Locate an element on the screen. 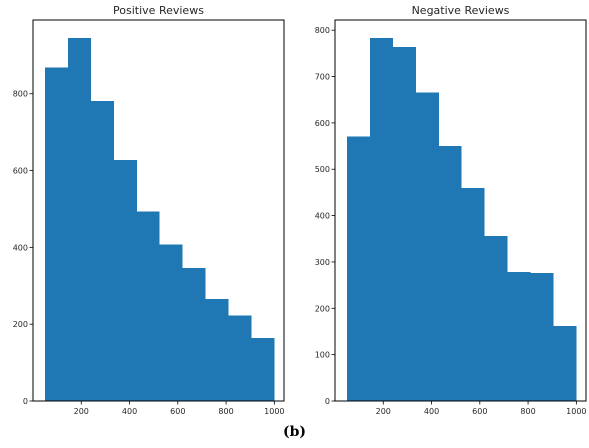 This screenshot has width=589, height=448. y-tick-label: 300 is located at coordinates (322, 262).